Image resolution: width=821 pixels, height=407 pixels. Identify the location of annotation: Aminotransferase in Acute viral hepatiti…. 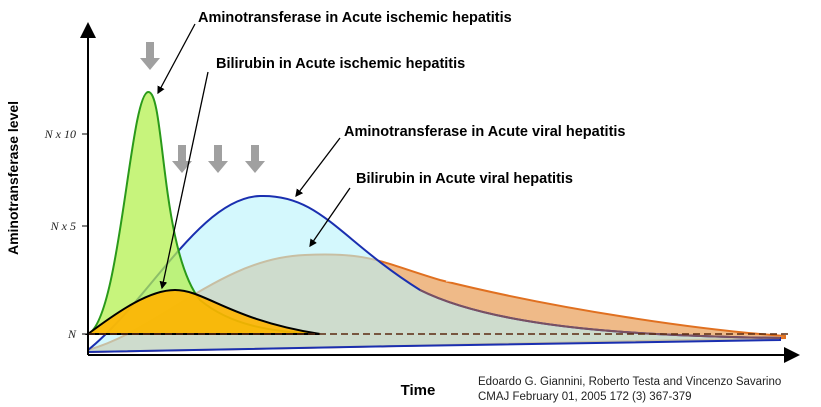
(485, 132).